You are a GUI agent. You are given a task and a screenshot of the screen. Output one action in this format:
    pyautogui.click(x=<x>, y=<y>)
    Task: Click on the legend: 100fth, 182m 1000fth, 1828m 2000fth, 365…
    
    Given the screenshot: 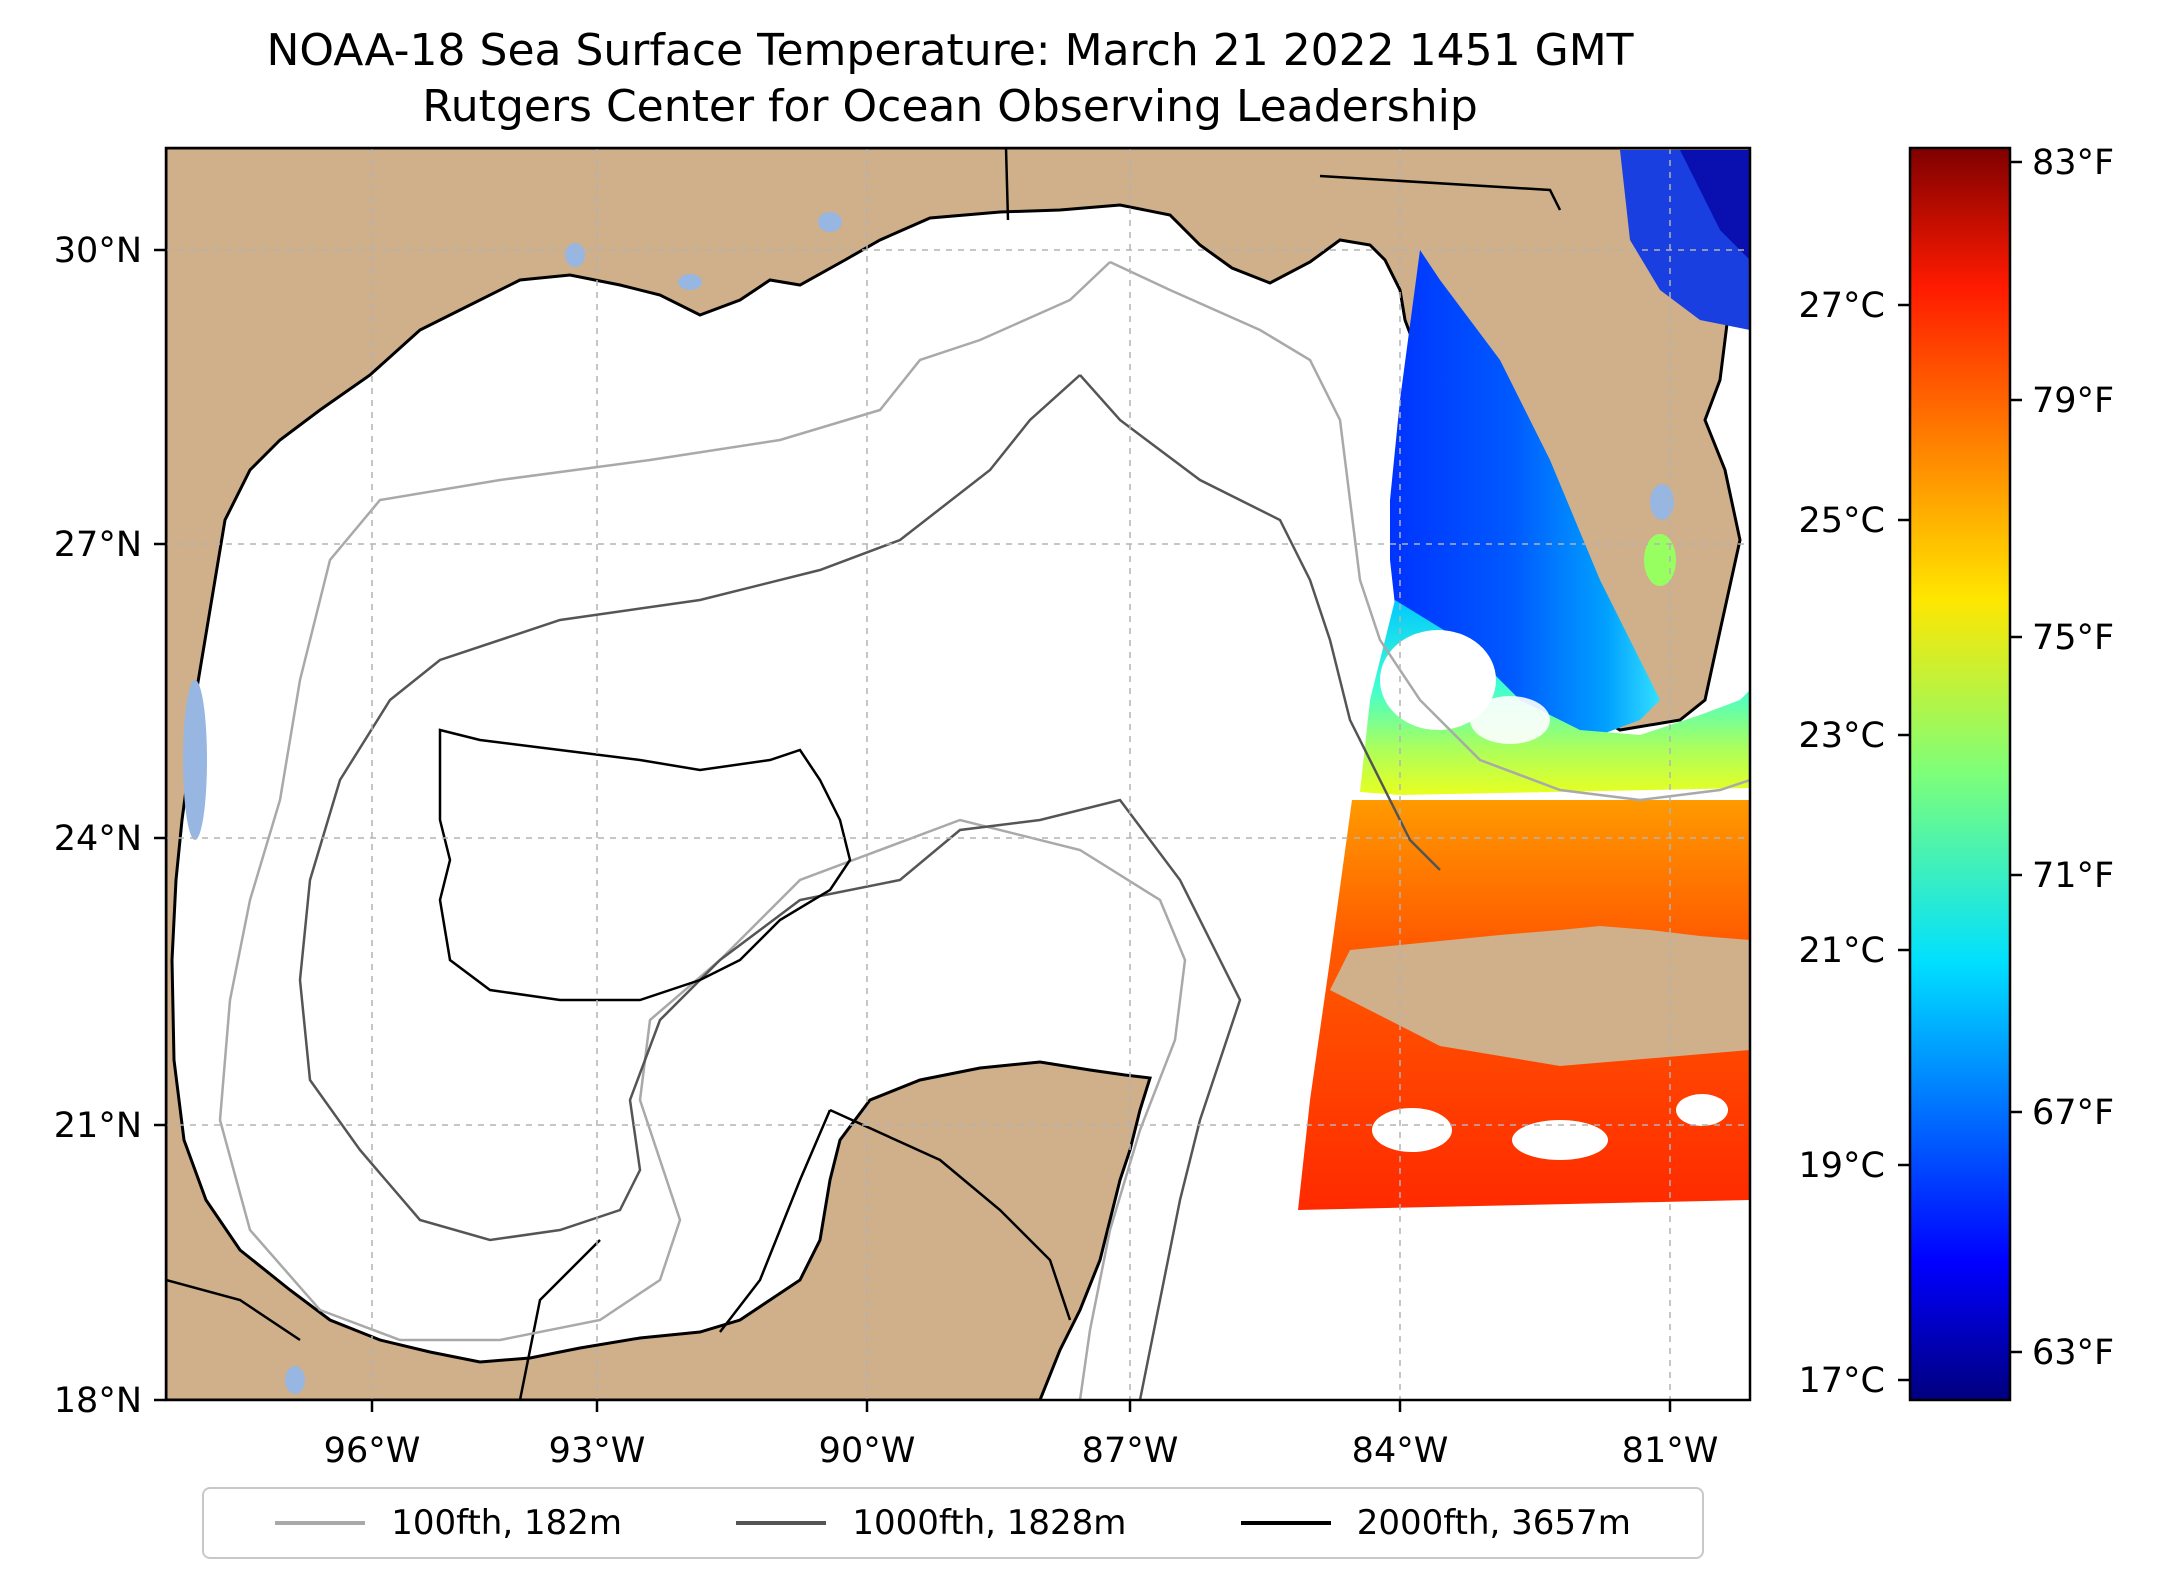 What is the action you would take?
    pyautogui.click(x=953, y=1523)
    